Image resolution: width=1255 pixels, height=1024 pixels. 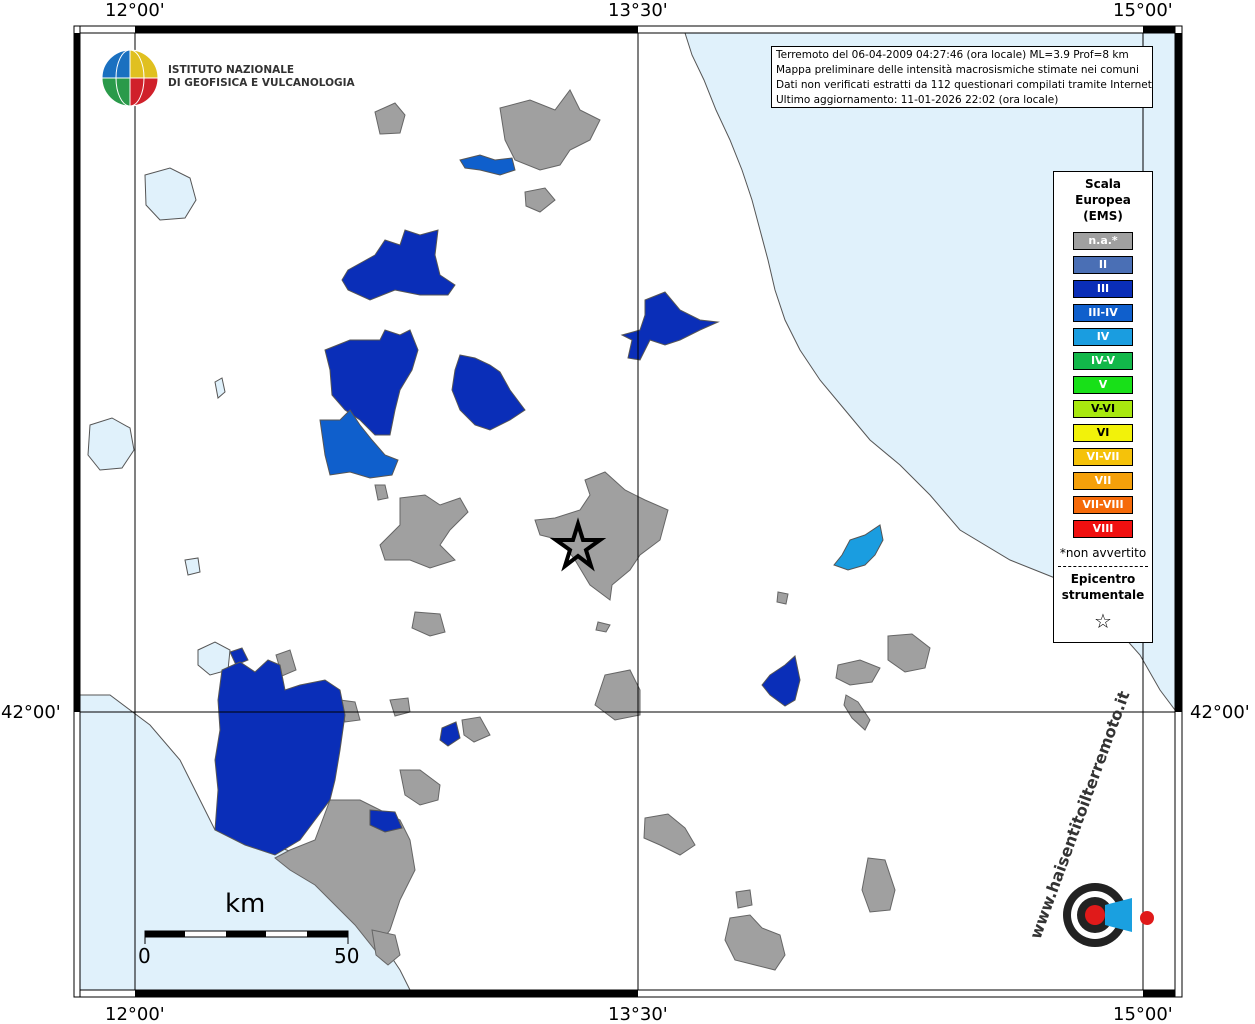 What do you see at coordinates (246, 937) in the screenshot?
I see `scale-bar` at bounding box center [246, 937].